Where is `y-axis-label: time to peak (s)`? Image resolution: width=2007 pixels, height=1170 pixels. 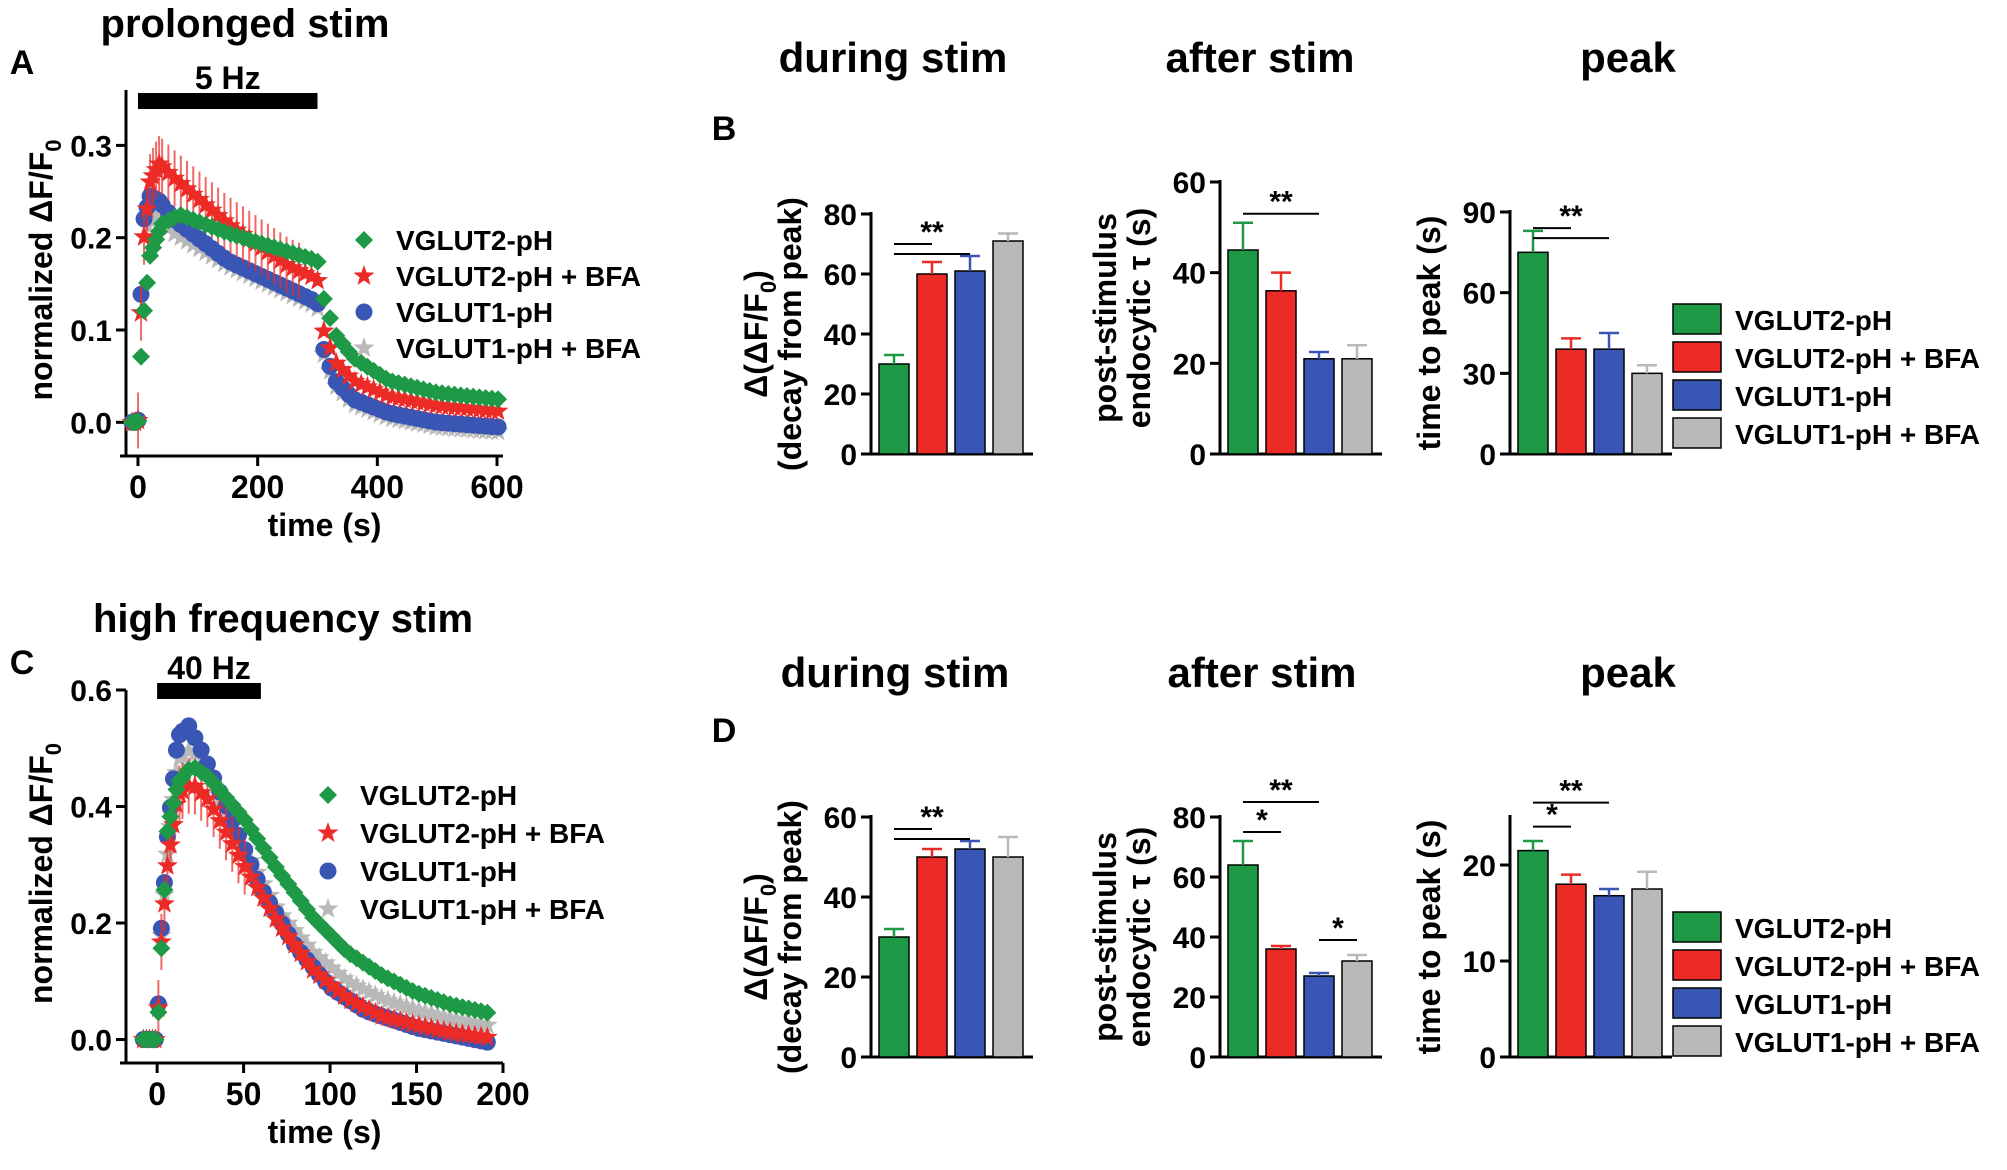
y-axis-label: time to peak (s) is located at coordinates (1429, 937).